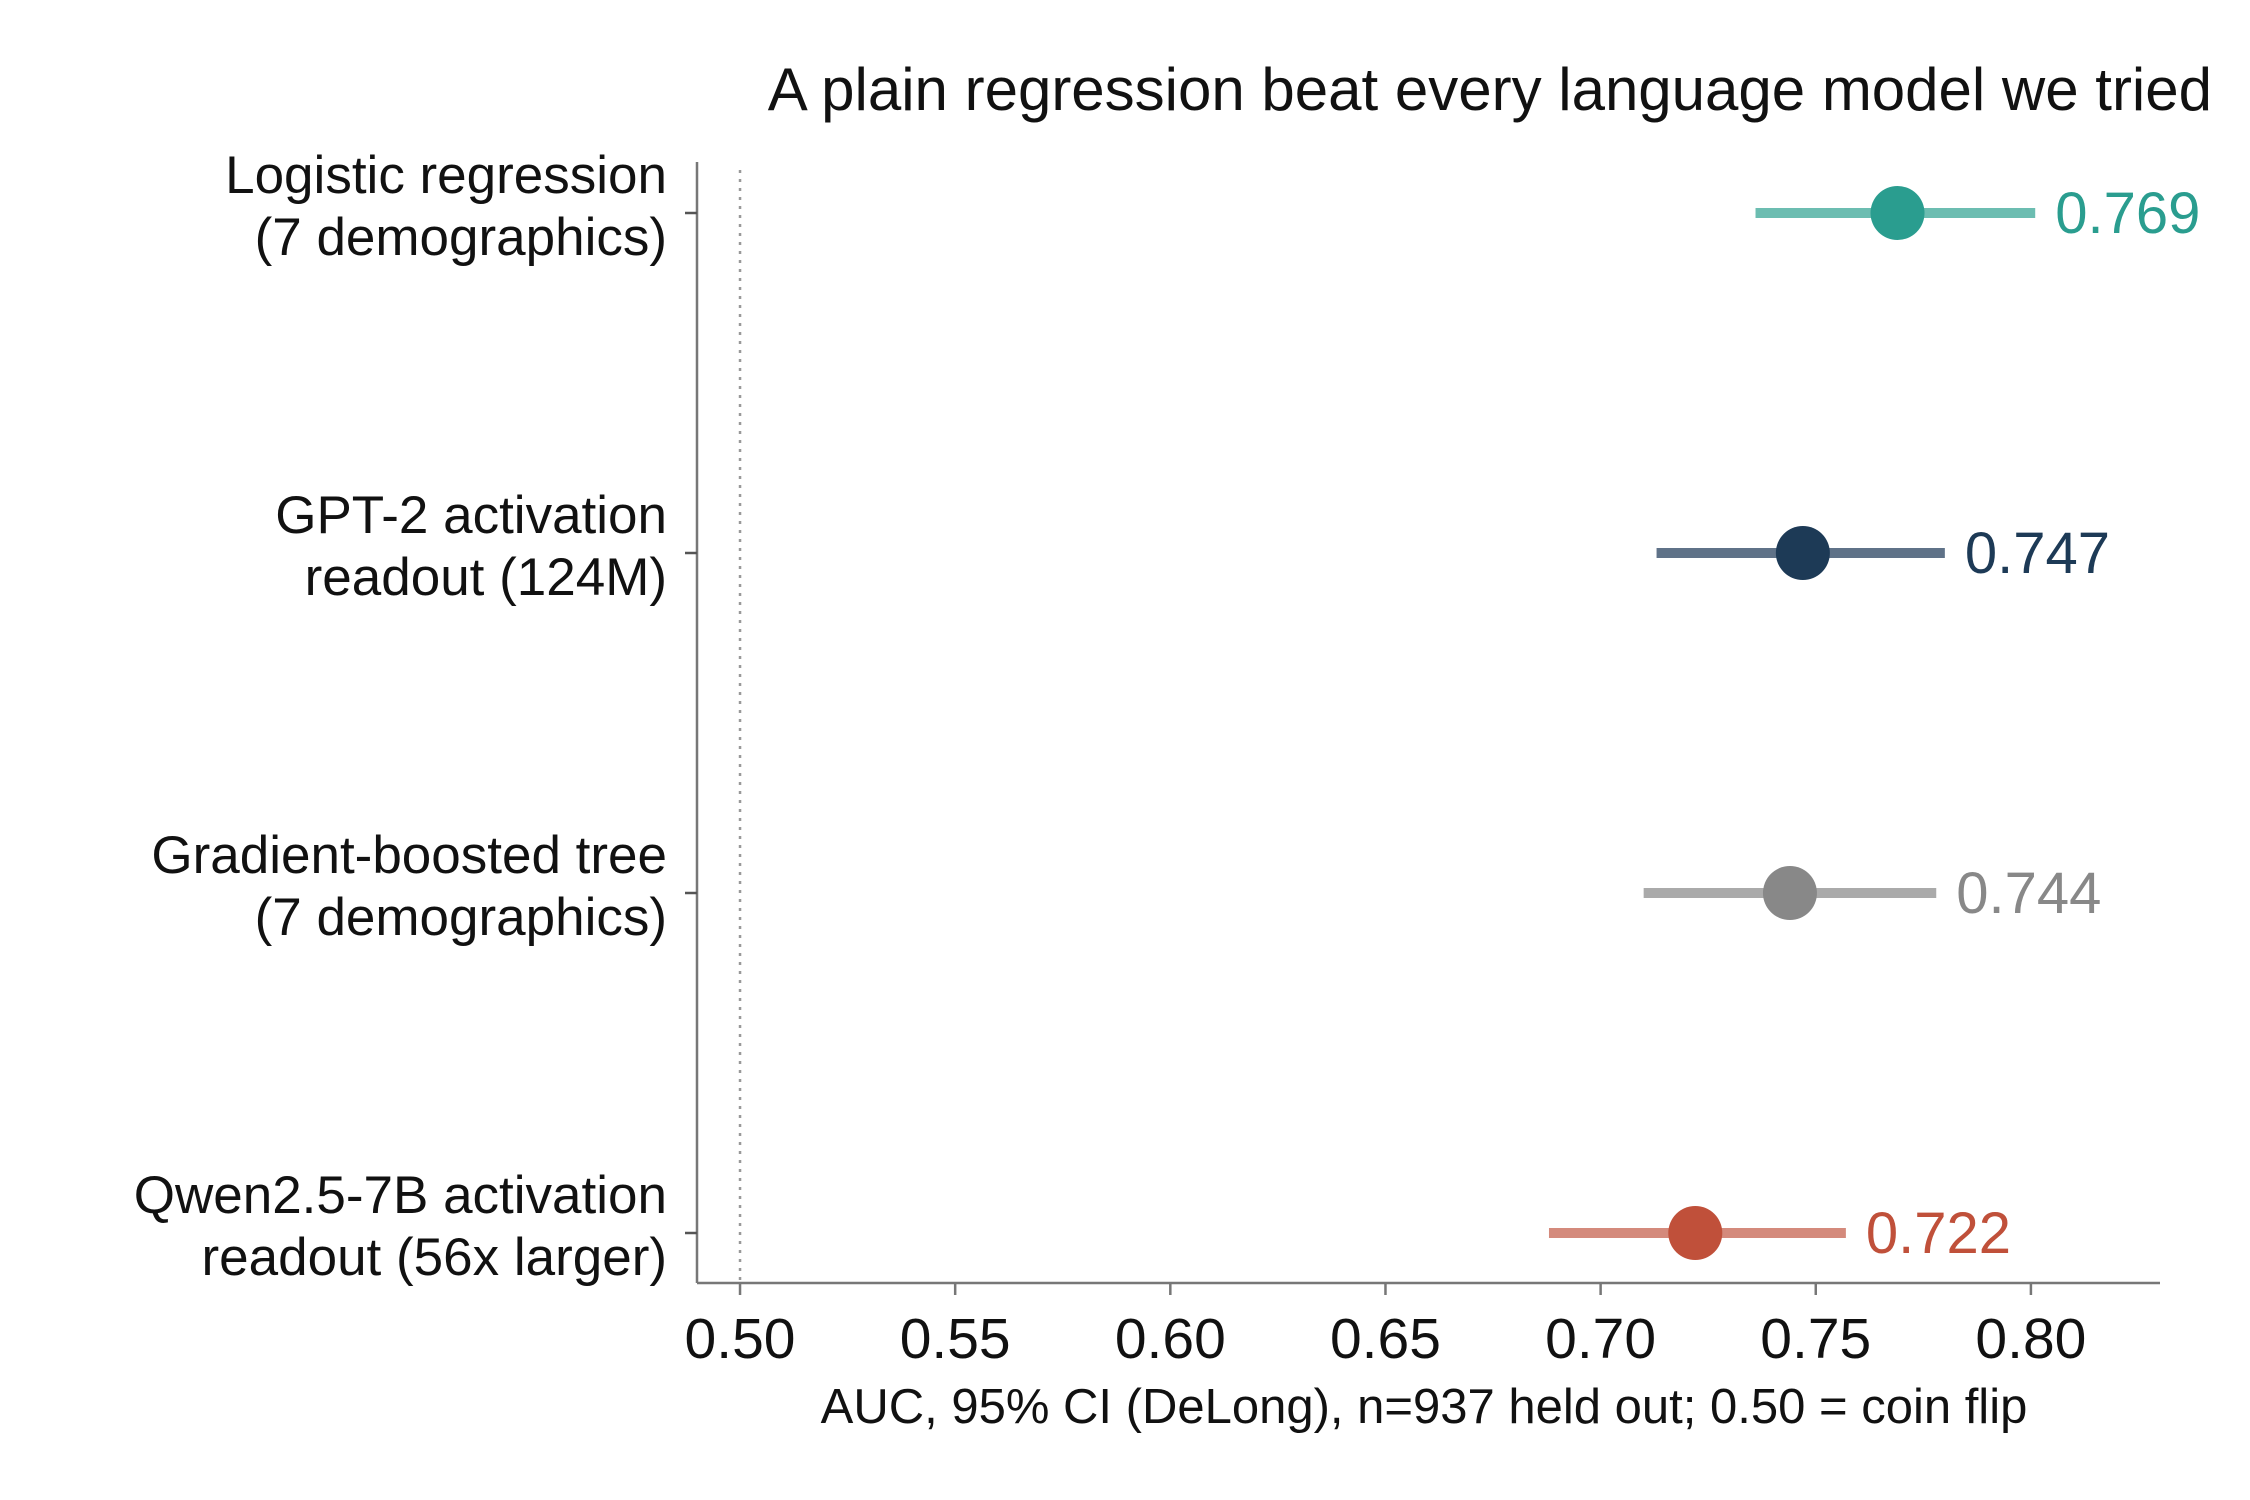 Image resolution: width=2250 pixels, height=1500 pixels. What do you see at coordinates (1385, 1339) in the screenshot?
I see `x-tick-label: 0.65` at bounding box center [1385, 1339].